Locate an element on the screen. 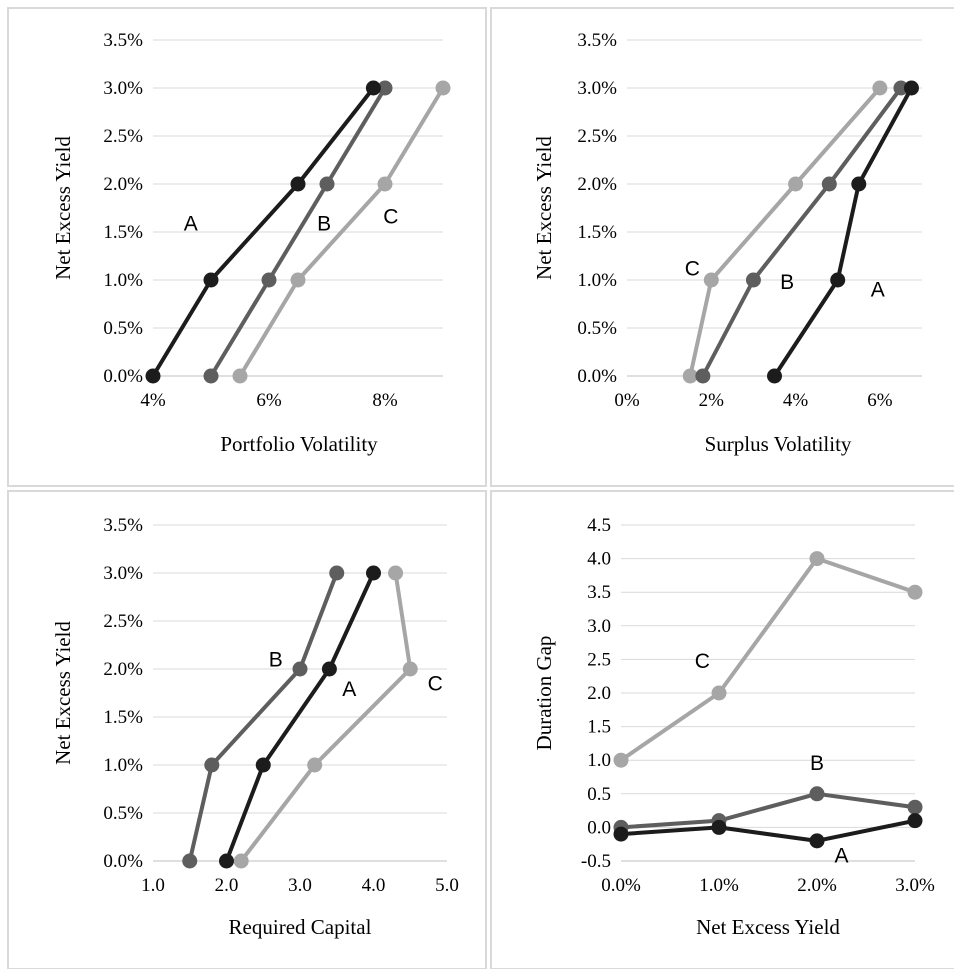  x-tick-label: 2.0 is located at coordinates (227, 885).